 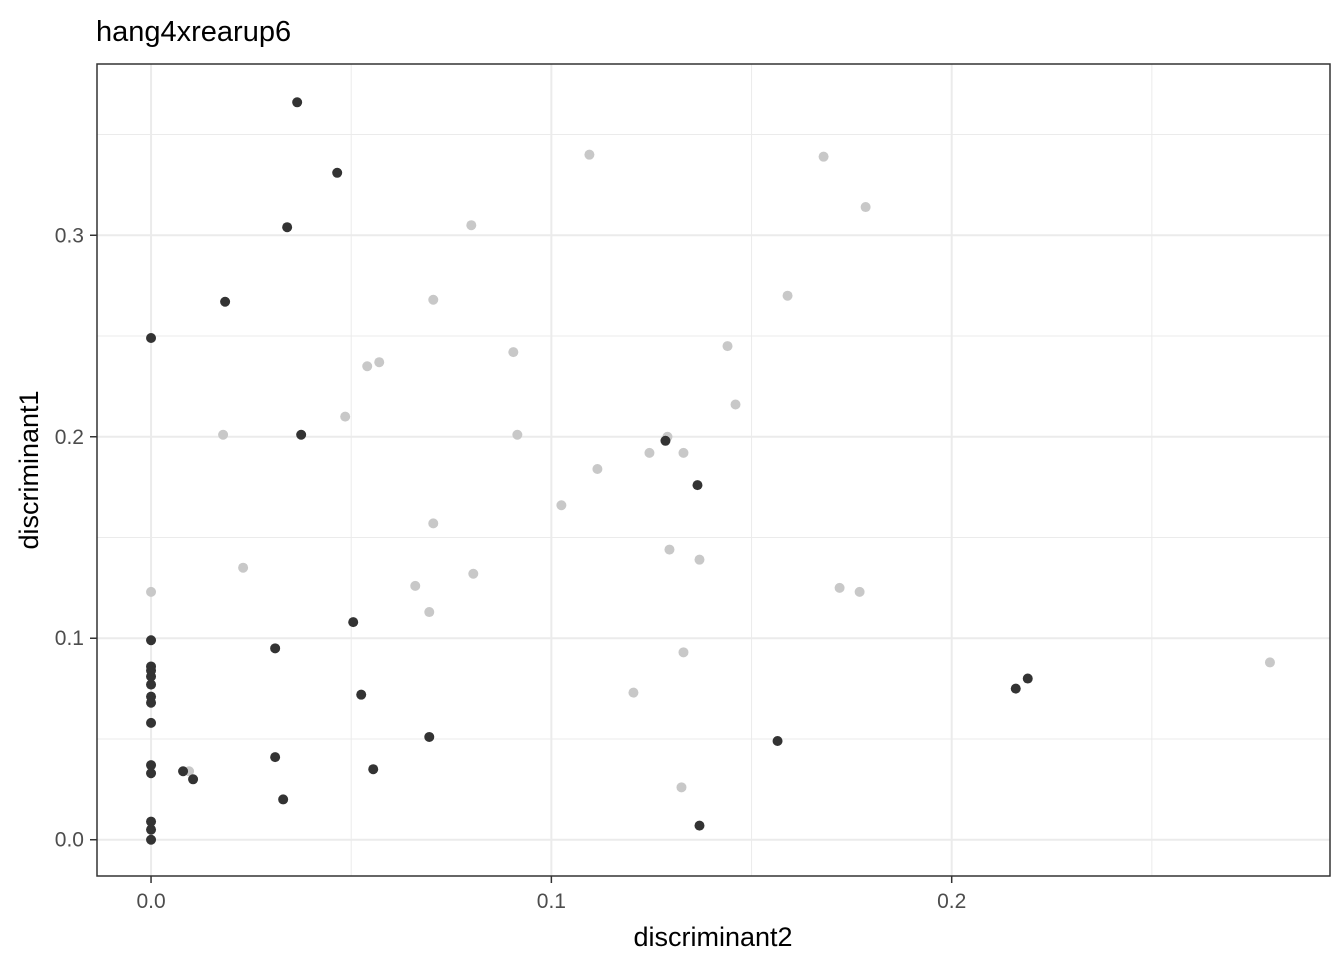 What do you see at coordinates (69, 638) in the screenshot?
I see `y-tick-label: 0.1` at bounding box center [69, 638].